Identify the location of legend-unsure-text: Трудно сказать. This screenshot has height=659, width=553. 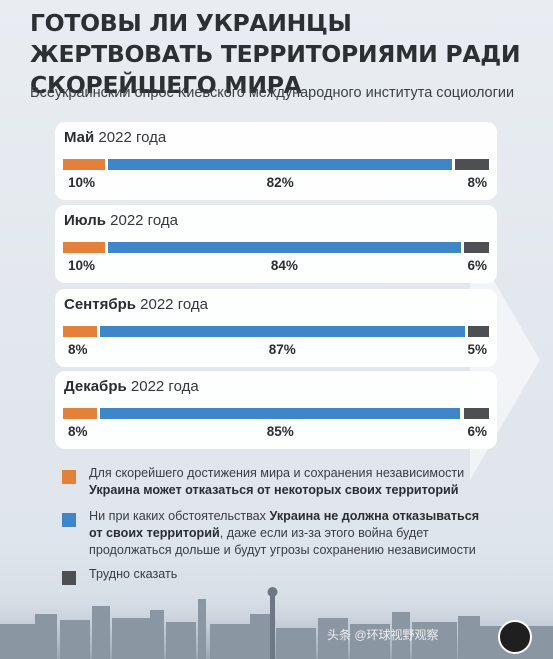
(133, 574).